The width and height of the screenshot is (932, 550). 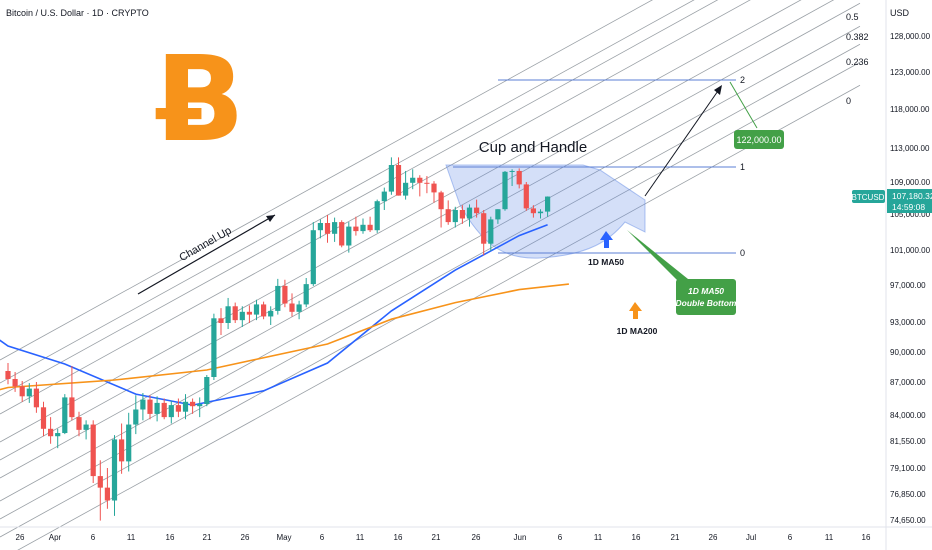 I want to click on y-tick-label: 87,000.00, so click(x=908, y=382).